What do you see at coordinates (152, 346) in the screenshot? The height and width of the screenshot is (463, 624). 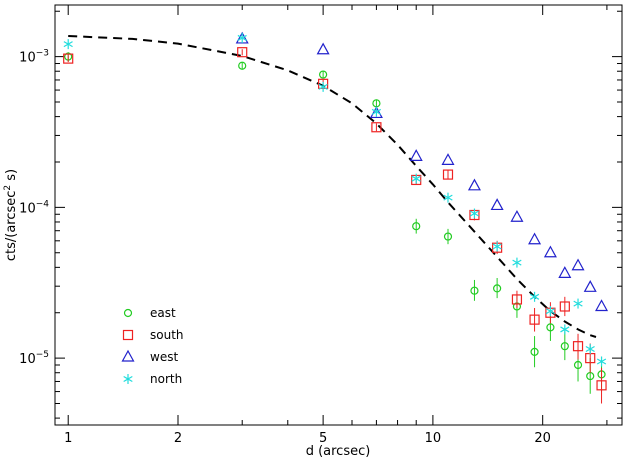 I see `legend: east south west north` at bounding box center [152, 346].